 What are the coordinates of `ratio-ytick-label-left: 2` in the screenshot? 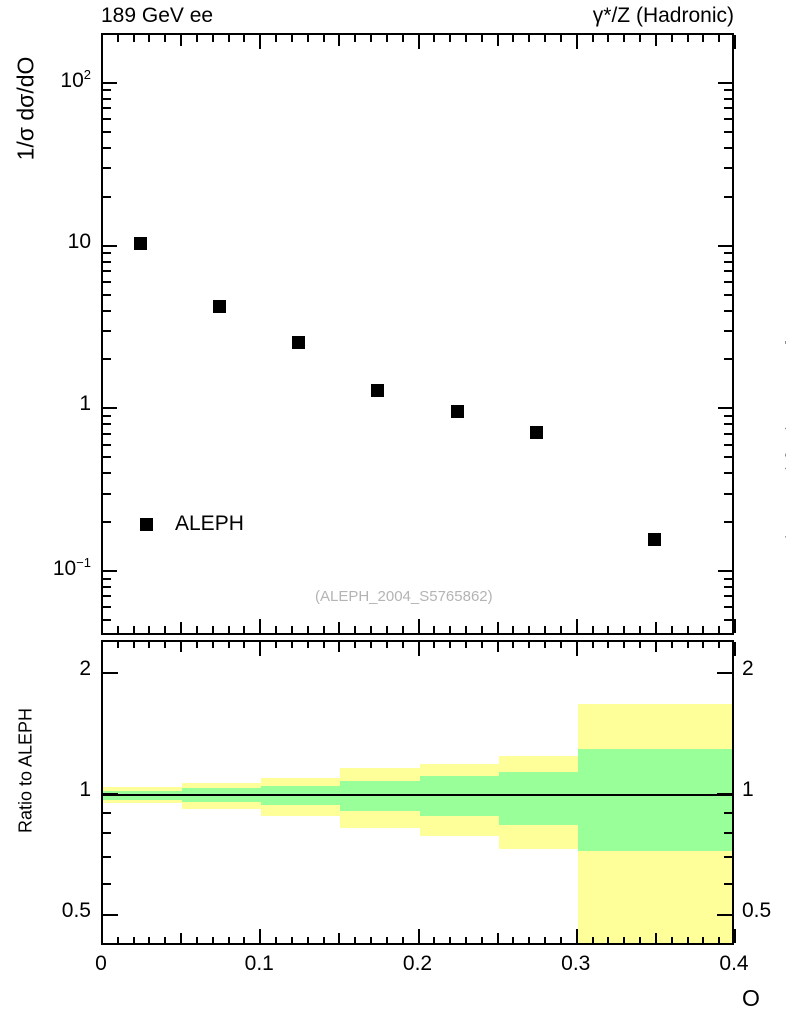 It's located at (85, 668).